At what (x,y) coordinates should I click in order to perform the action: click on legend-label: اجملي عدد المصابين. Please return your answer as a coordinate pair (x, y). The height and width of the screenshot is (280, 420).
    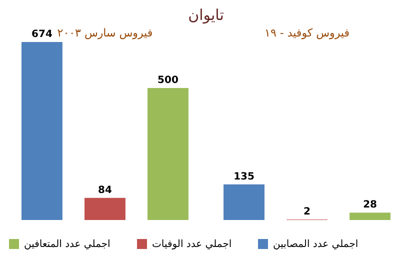
    Looking at the image, I should click on (315, 244).